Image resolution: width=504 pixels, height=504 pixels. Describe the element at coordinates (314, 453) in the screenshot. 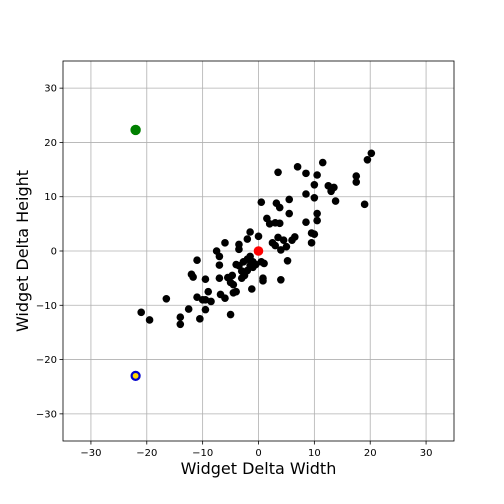

I see `x-tick-label: 10` at that location.